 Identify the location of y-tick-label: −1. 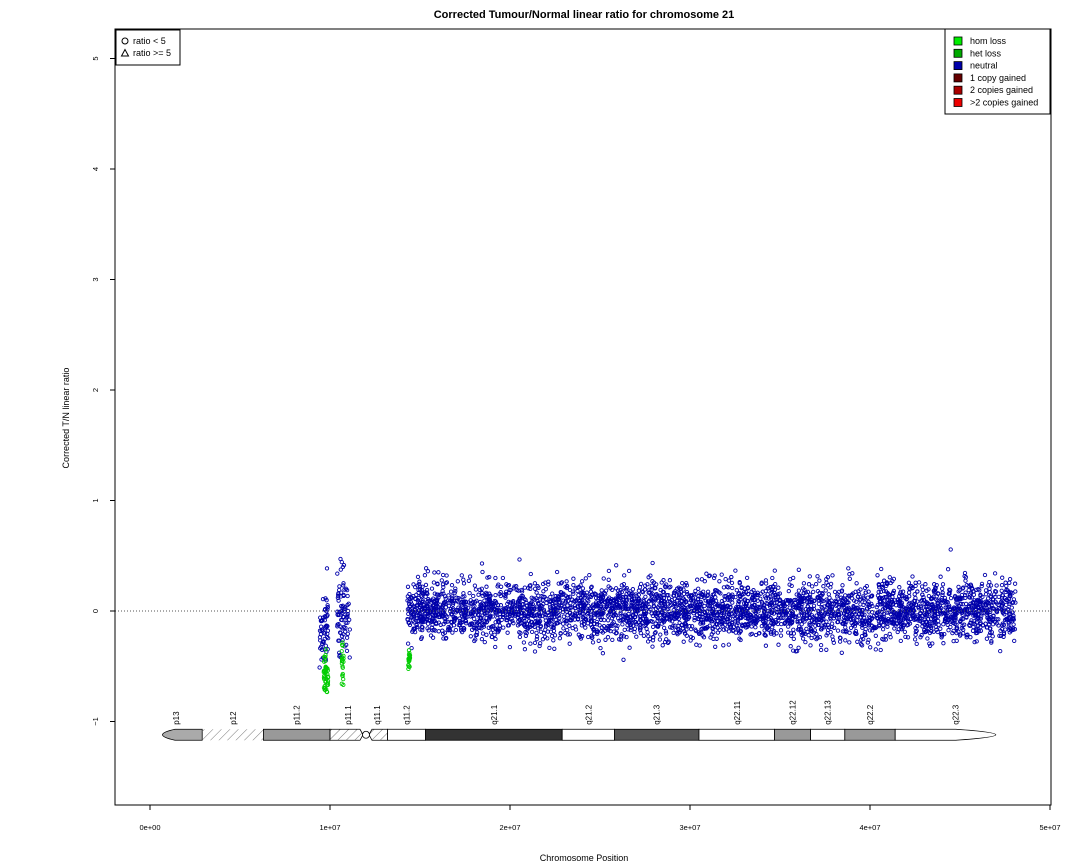
(95, 721).